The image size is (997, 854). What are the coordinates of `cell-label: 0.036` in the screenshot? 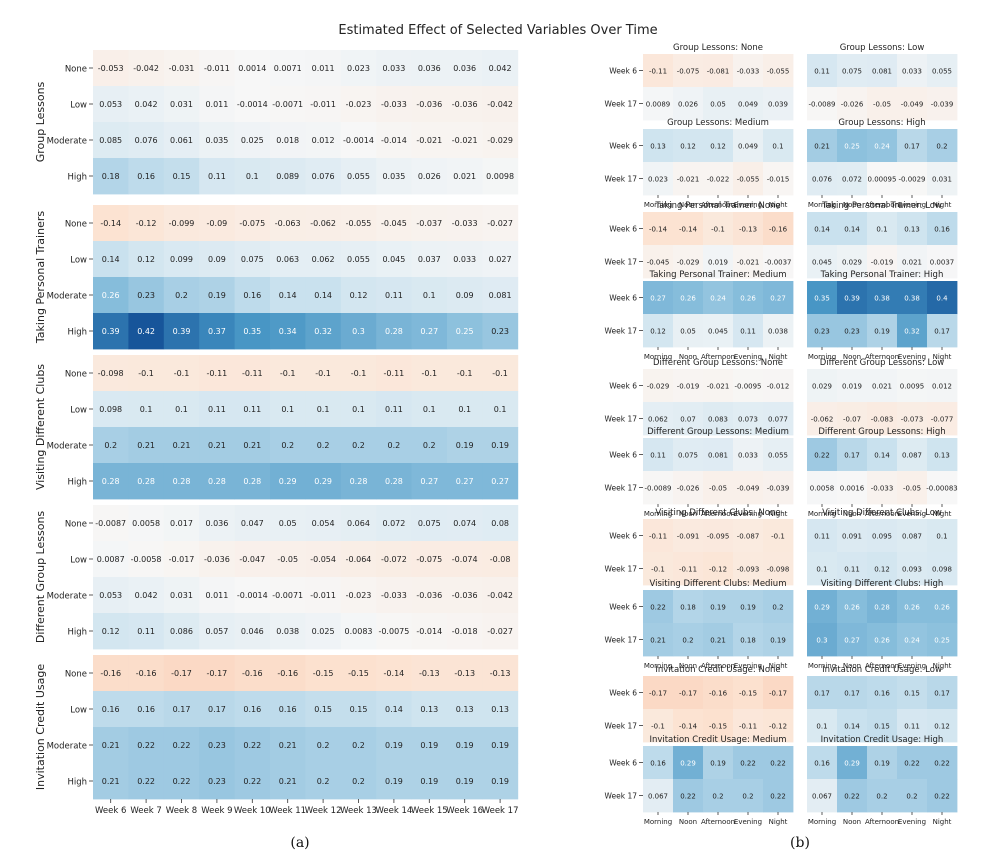 It's located at (429, 68).